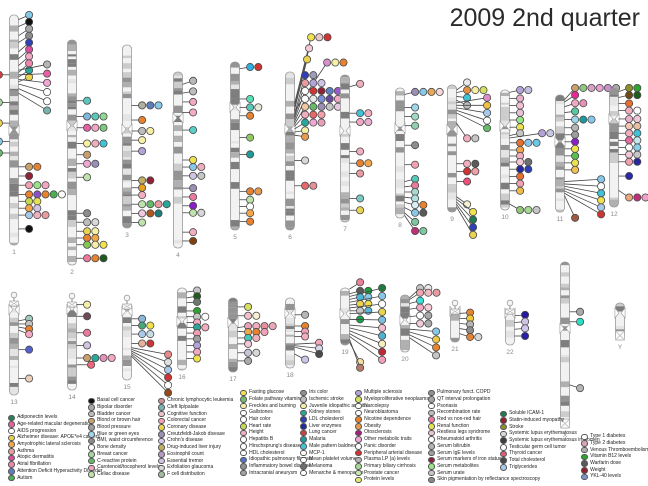 The width and height of the screenshot is (648, 486). What do you see at coordinates (290, 375) in the screenshot?
I see `chromosome-label: 18` at bounding box center [290, 375].